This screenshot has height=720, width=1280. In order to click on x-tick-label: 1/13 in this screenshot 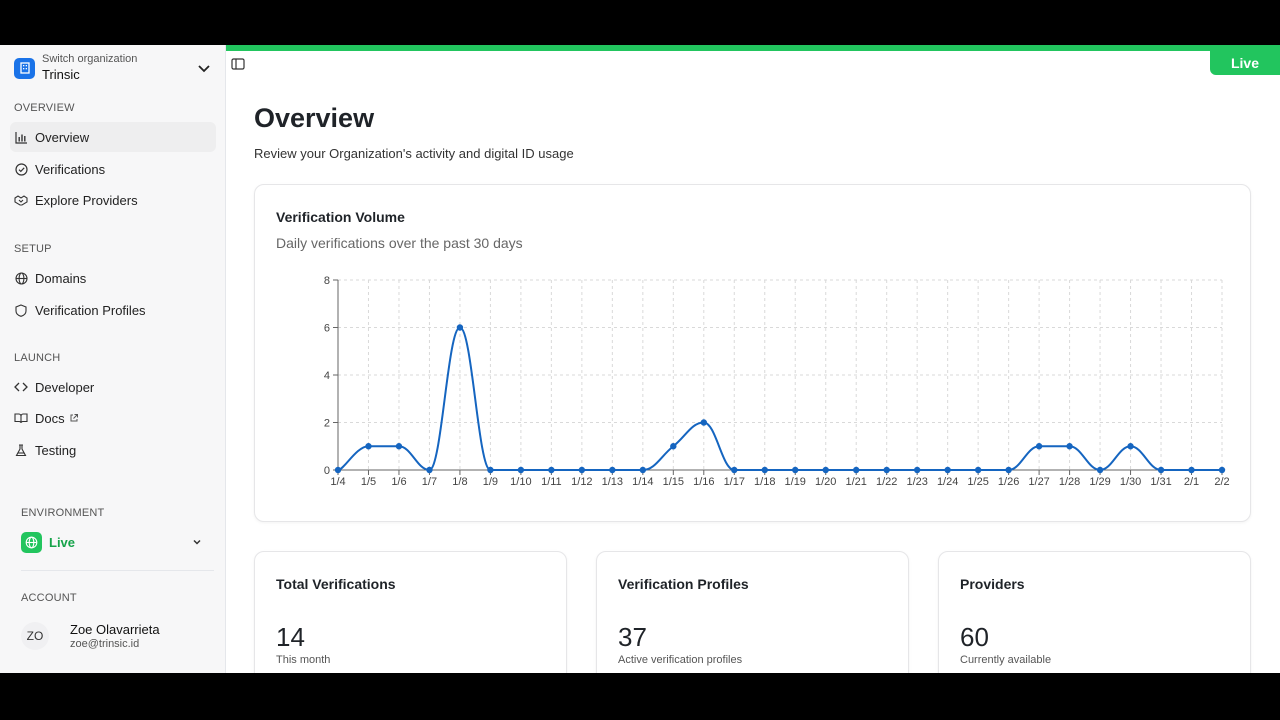, I will do `click(612, 482)`.